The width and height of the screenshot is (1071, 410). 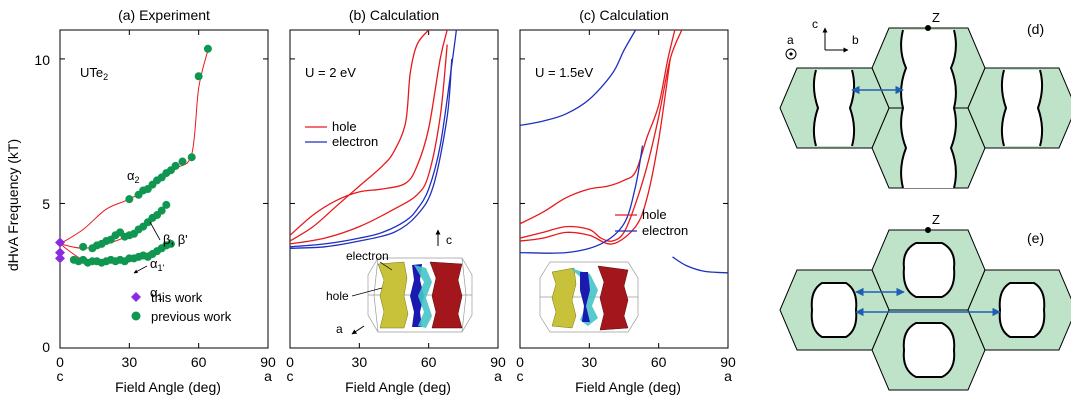 I want to click on z-point-e, so click(x=928, y=230).